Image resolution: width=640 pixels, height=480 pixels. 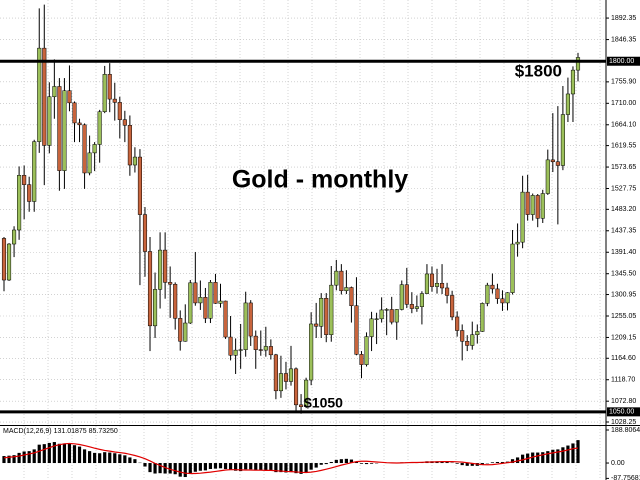 I want to click on level-tag, so click(x=623, y=412).